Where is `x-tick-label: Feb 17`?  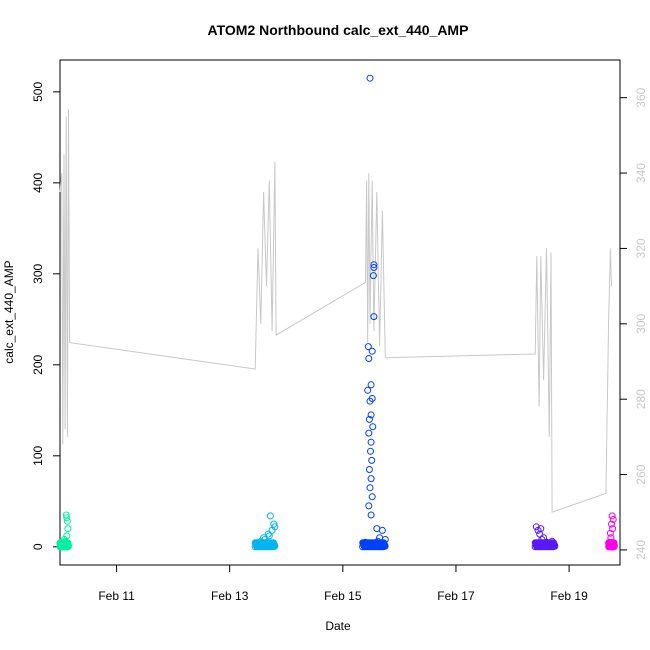 x-tick-label: Feb 17 is located at coordinates (456, 596).